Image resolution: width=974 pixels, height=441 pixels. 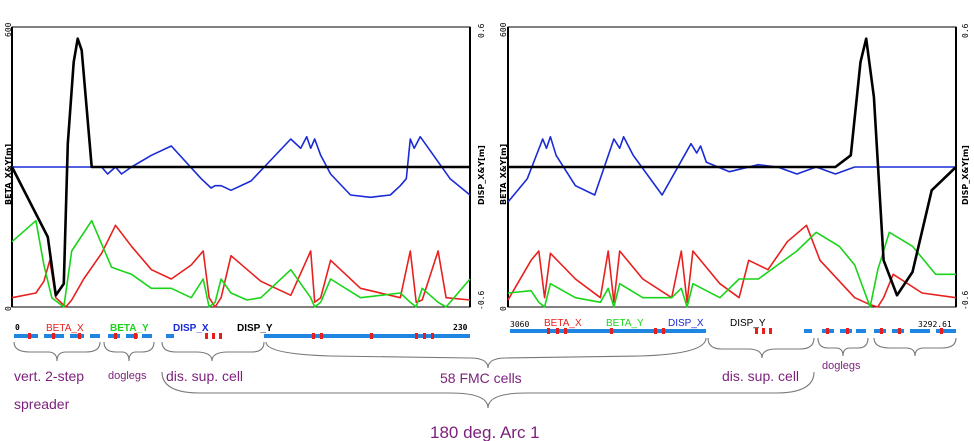 What do you see at coordinates (503, 174) in the screenshot?
I see `right-ylabel: BETA_X&Y[m]` at bounding box center [503, 174].